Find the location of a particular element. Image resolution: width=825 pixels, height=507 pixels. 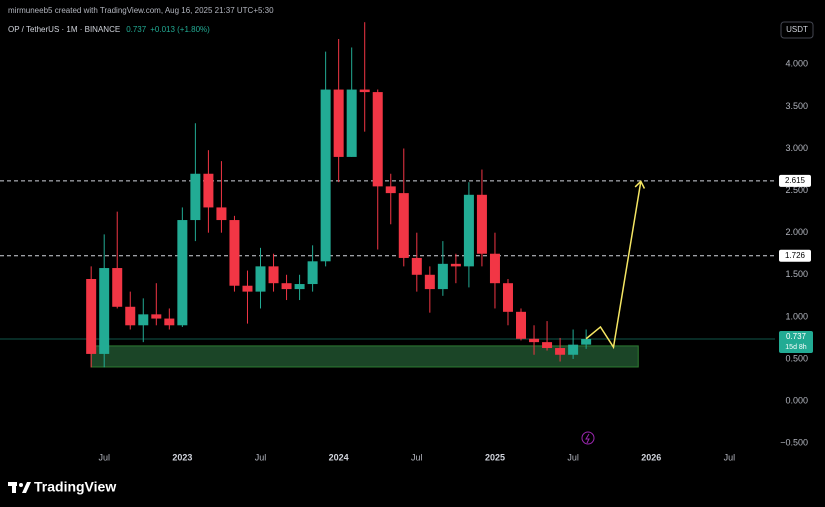

x-tick-label: 2023 is located at coordinates (182, 457).